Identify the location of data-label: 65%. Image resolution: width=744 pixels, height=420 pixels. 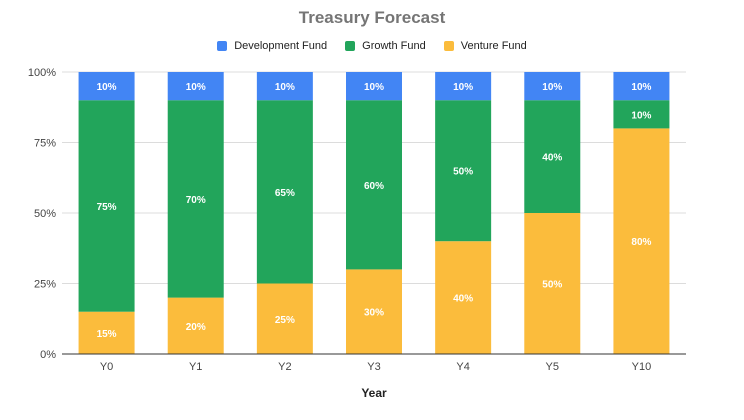
(285, 193).